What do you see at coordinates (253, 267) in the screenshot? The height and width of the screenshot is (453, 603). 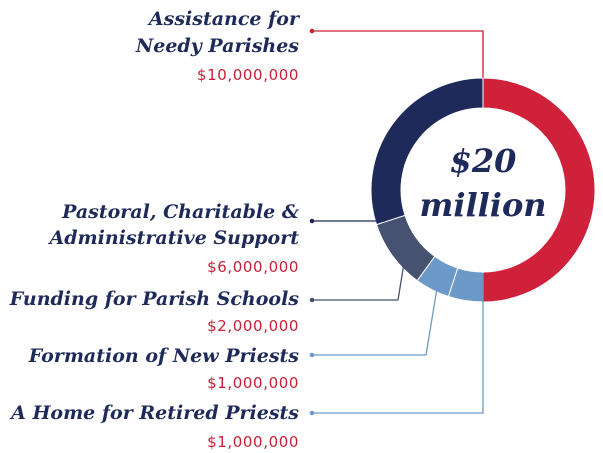 I see `label-amount-pastoral-charitable-administrative-support: $6,000,000` at bounding box center [253, 267].